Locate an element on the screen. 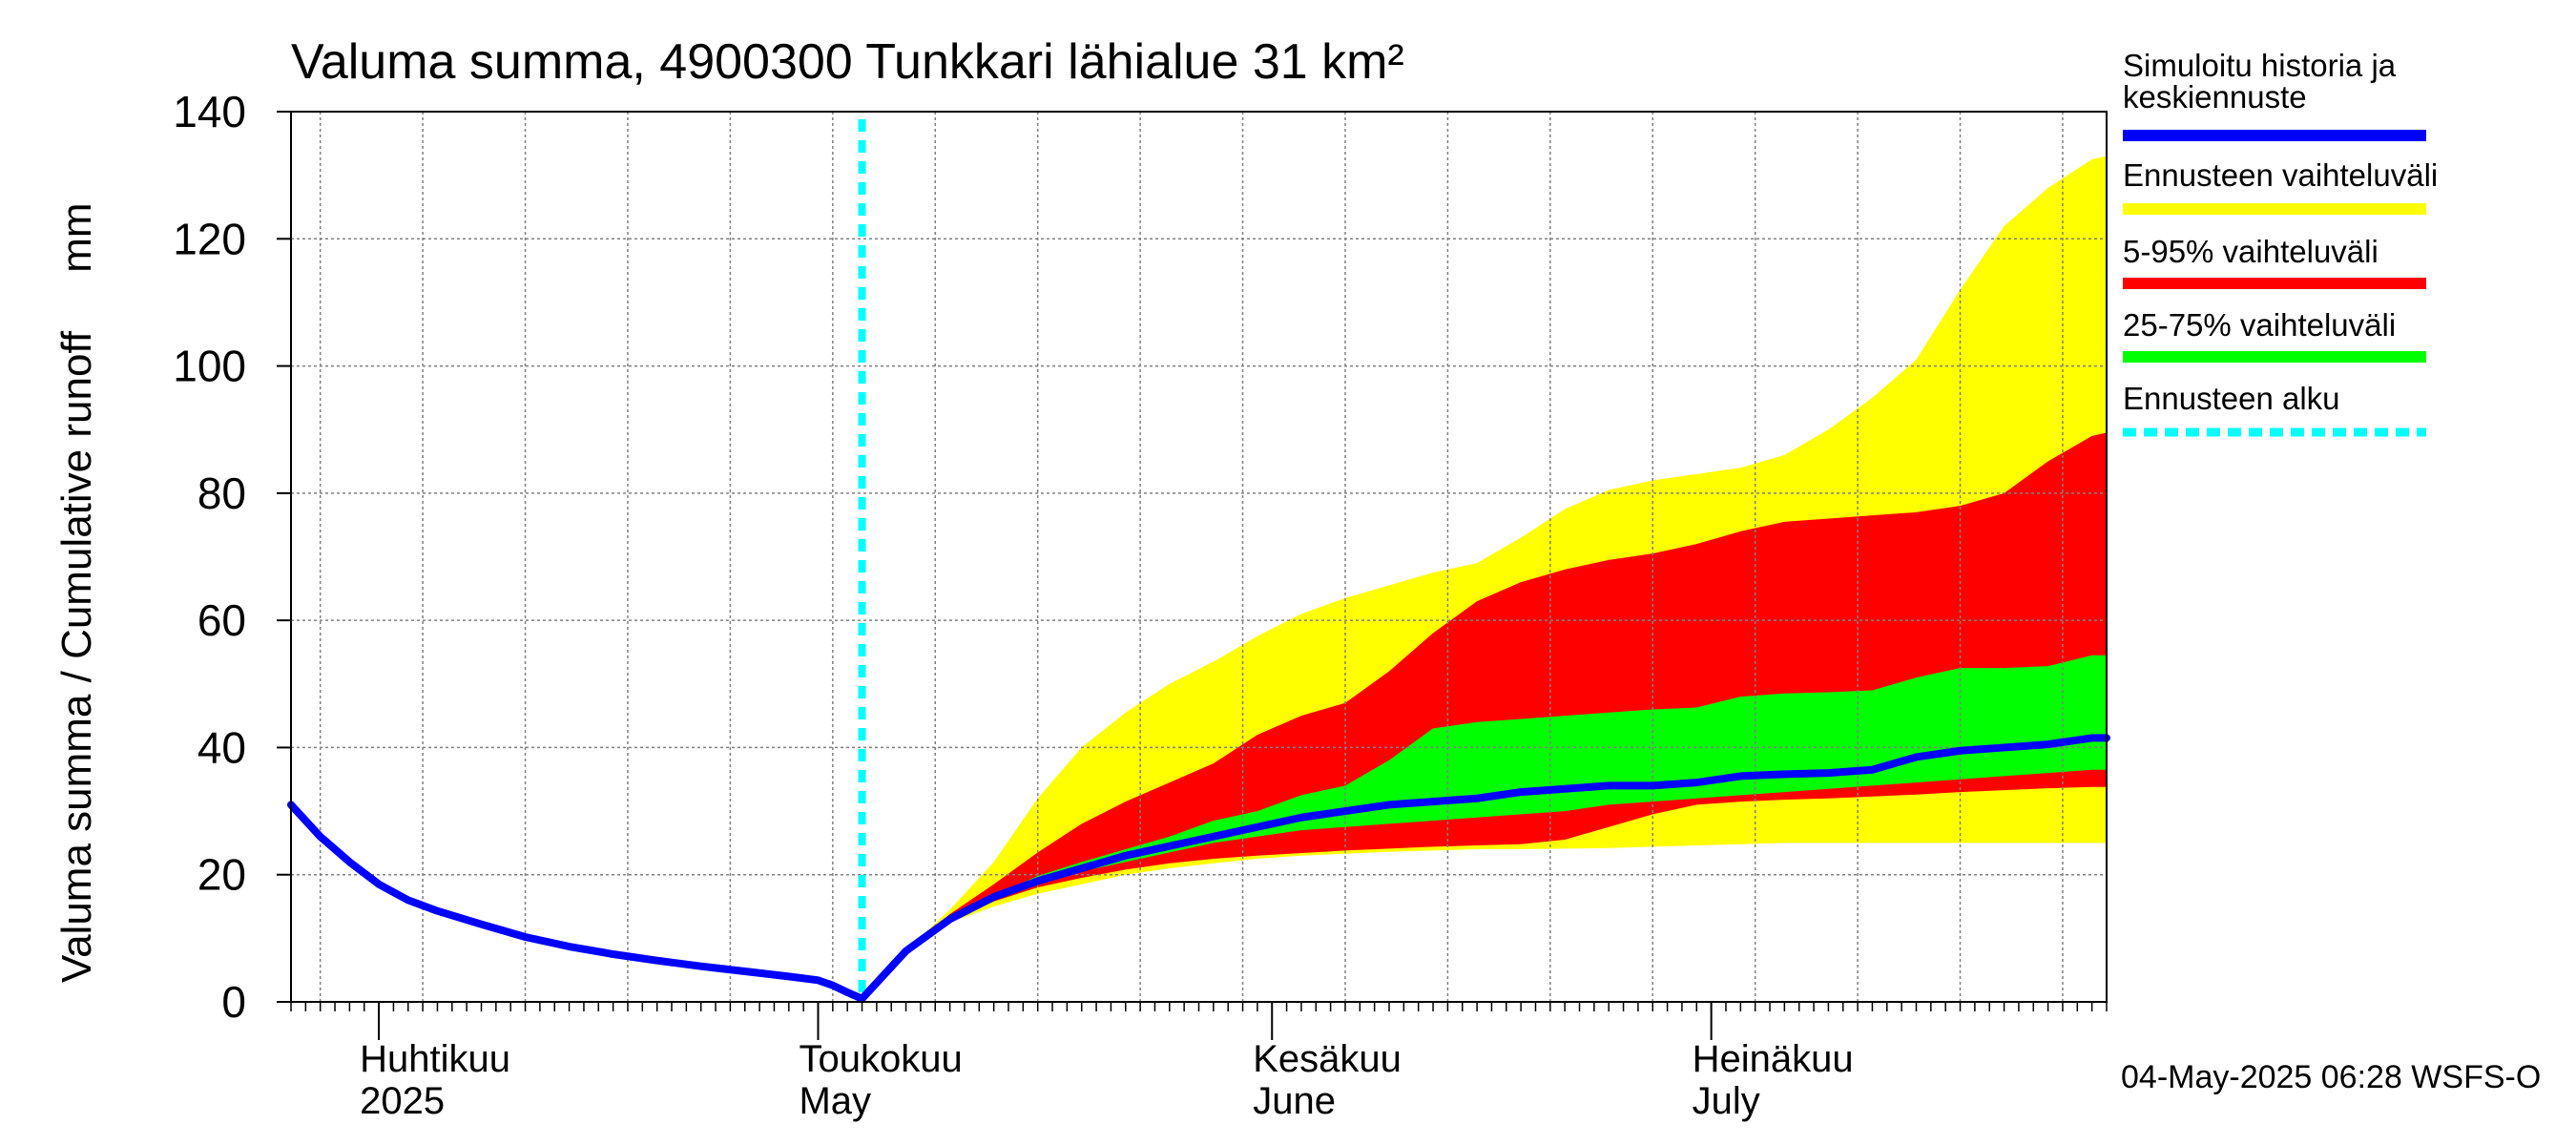  x-month-label-fi: Huhtikuu is located at coordinates (435, 1059).